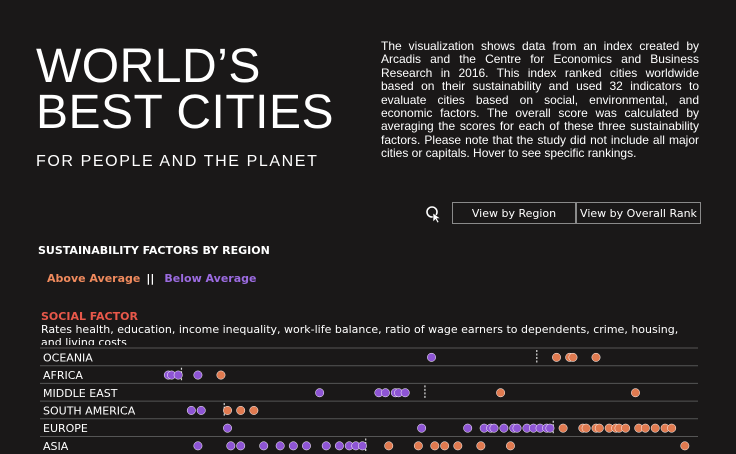 The height and width of the screenshot is (454, 736). Describe the element at coordinates (94, 278) in the screenshot. I see `legend-above: Above Average` at that location.